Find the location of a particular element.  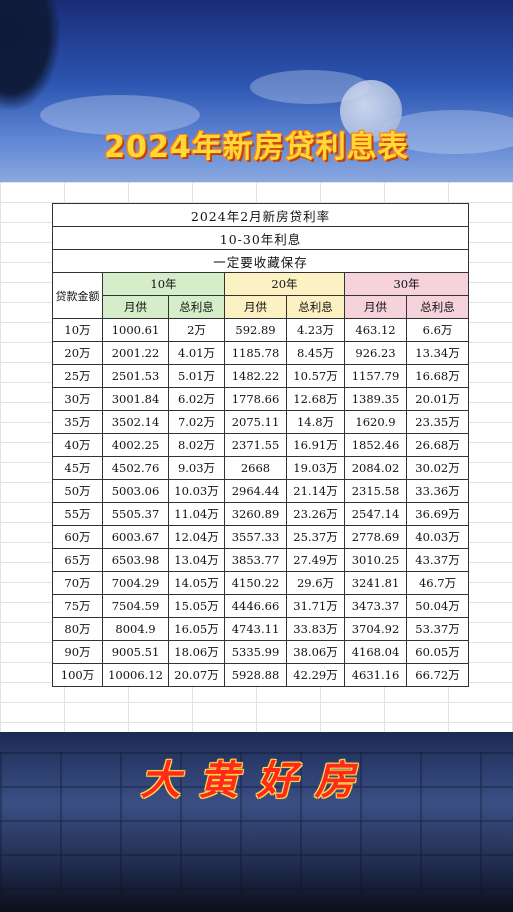

moon-icon is located at coordinates (371, 111).